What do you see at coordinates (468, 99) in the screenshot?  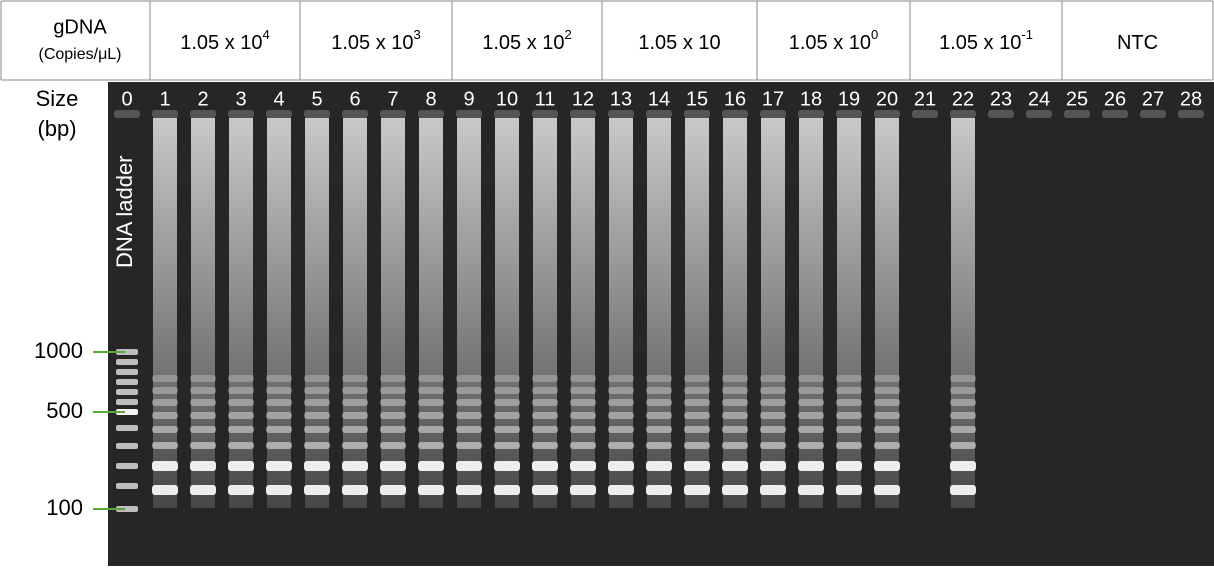 I see `lane-label: 9` at bounding box center [468, 99].